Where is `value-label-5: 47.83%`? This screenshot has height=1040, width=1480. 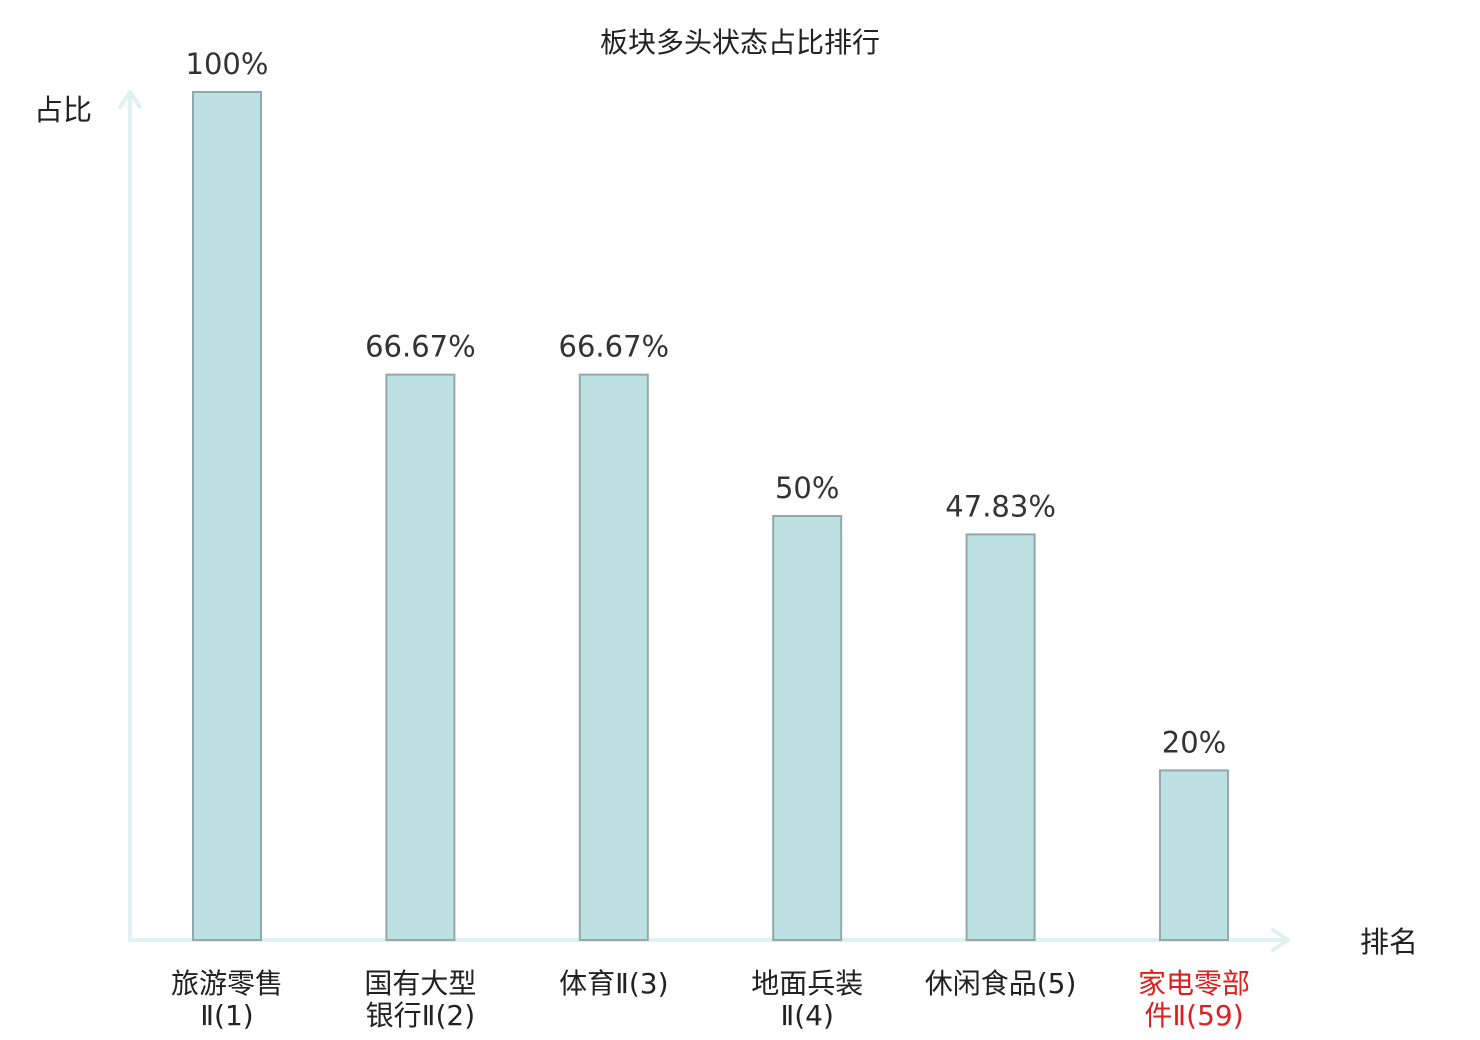
value-label-5: 47.83% is located at coordinates (1000, 506).